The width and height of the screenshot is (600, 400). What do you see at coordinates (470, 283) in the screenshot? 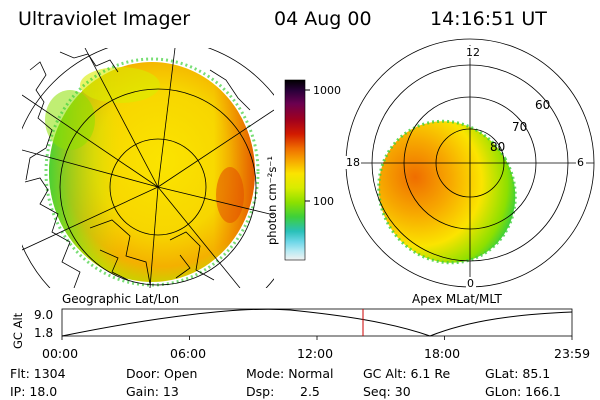
I see `mlt-0-label: 0` at bounding box center [470, 283].